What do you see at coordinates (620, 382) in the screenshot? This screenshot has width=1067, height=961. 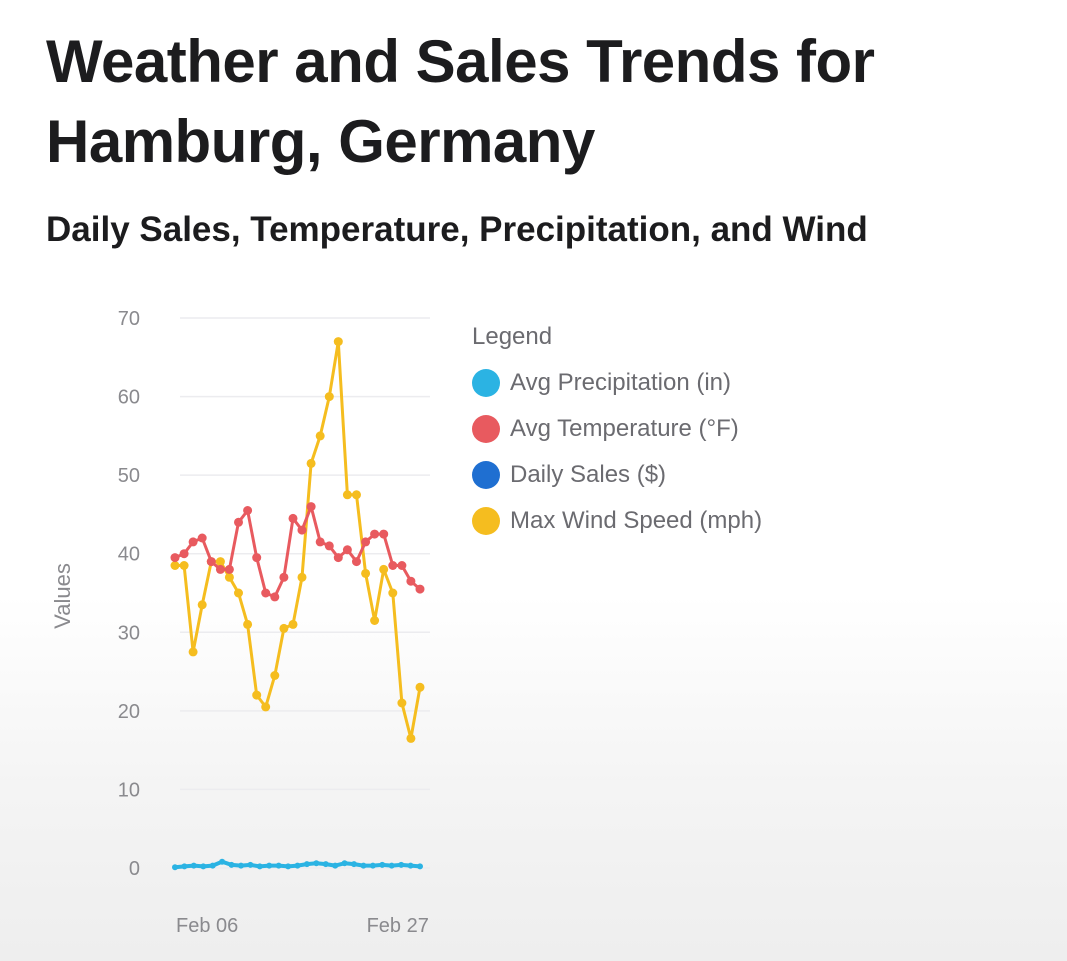 I see `legend-label: Avg Precipitation (in)` at bounding box center [620, 382].